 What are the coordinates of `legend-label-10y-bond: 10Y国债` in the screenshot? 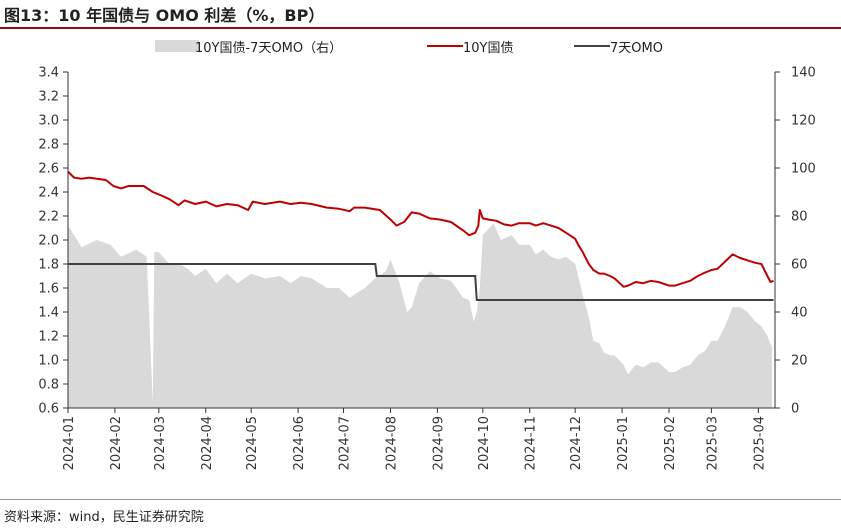 It's located at (488, 48).